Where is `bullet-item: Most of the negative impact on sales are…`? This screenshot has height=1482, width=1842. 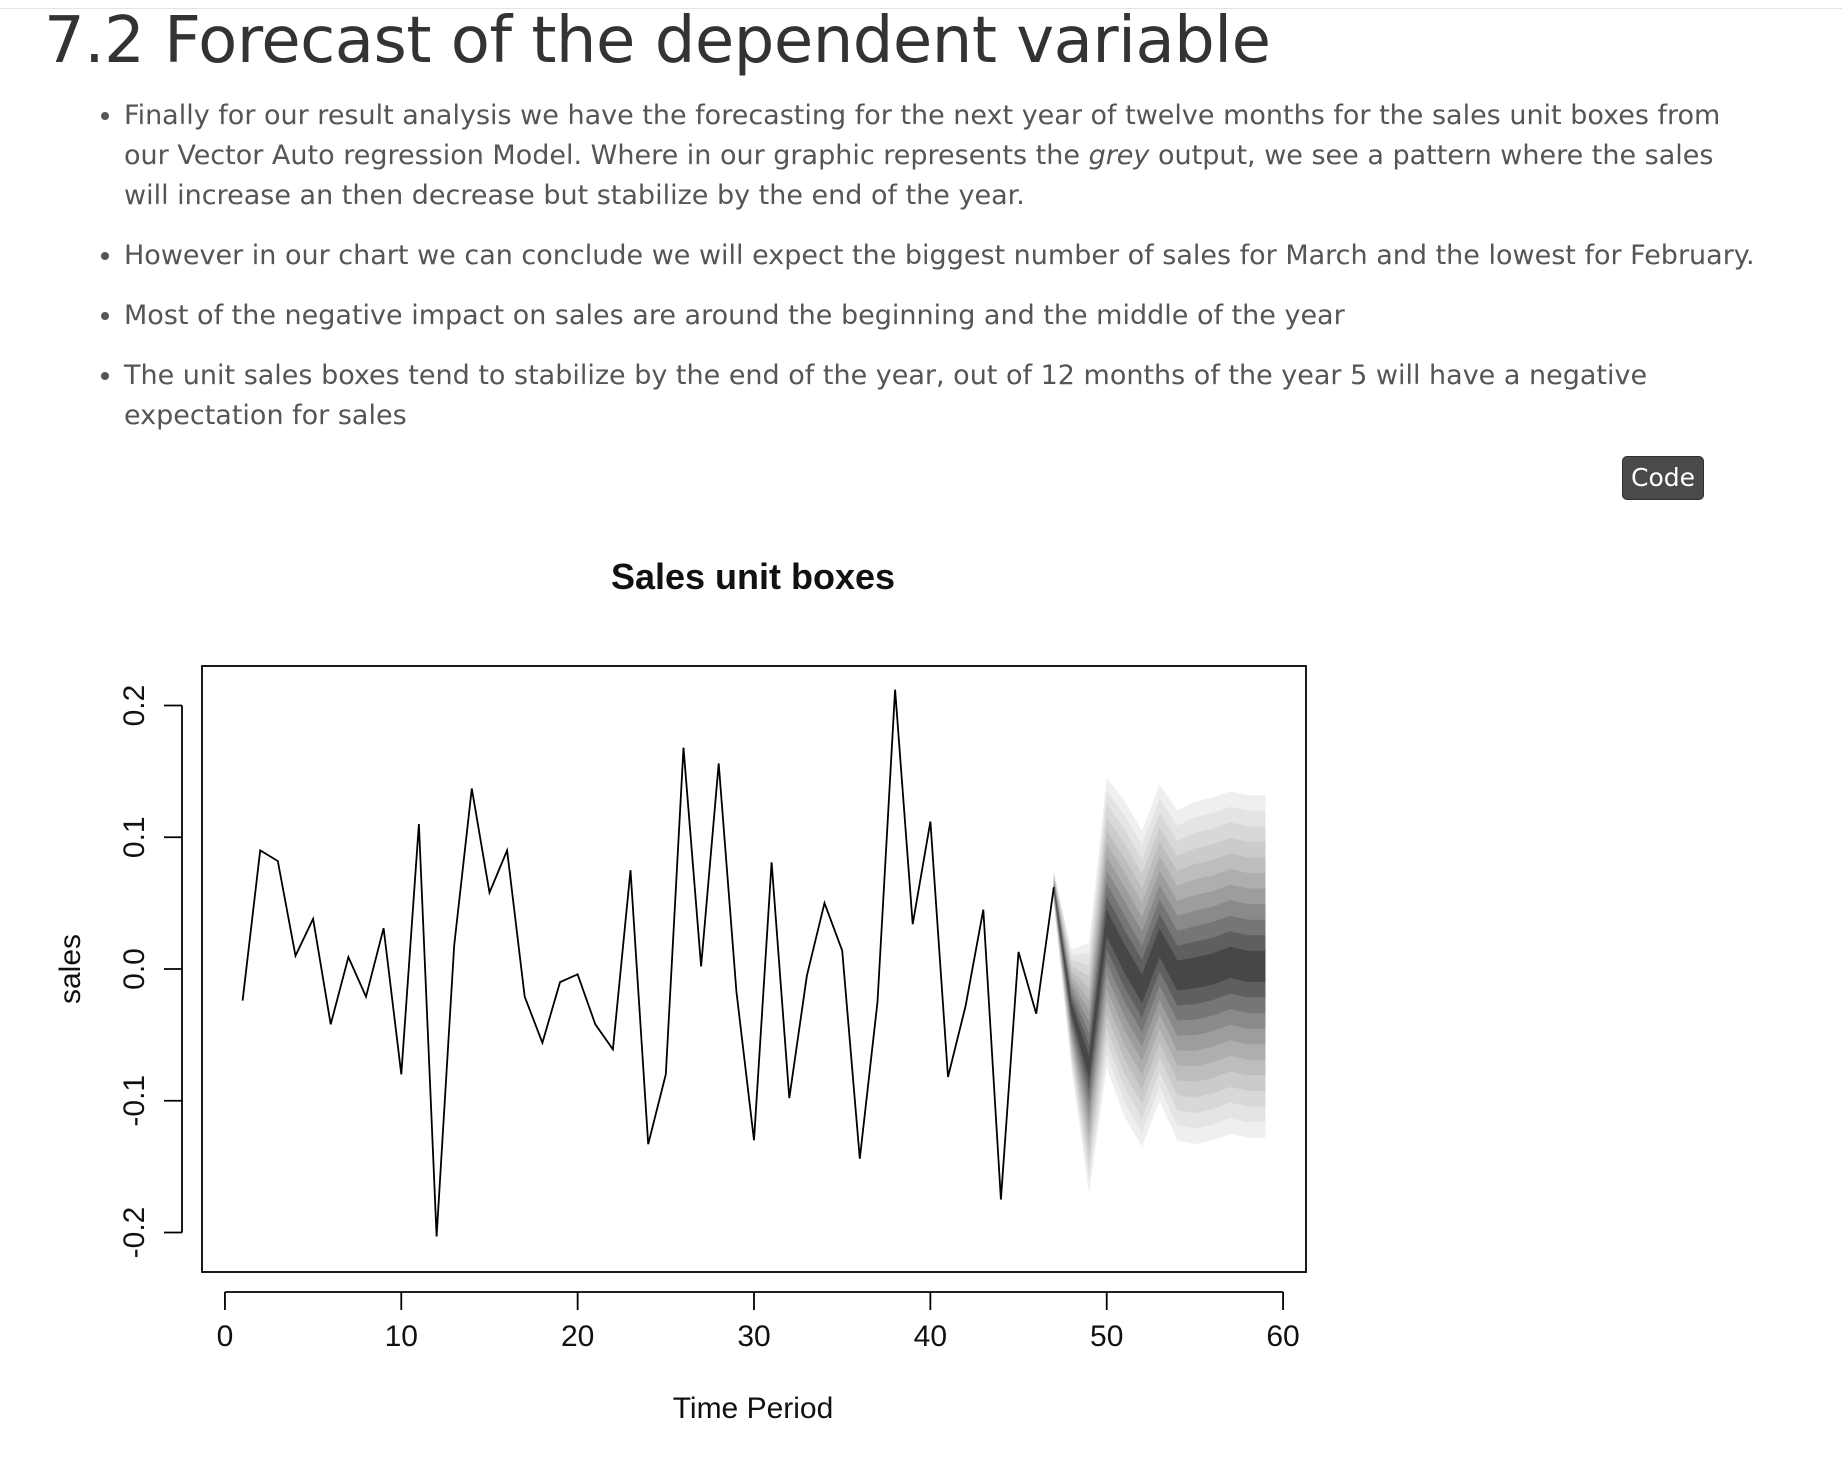 bullet-item: Most of the negative impact on sales are… is located at coordinates (944, 316).